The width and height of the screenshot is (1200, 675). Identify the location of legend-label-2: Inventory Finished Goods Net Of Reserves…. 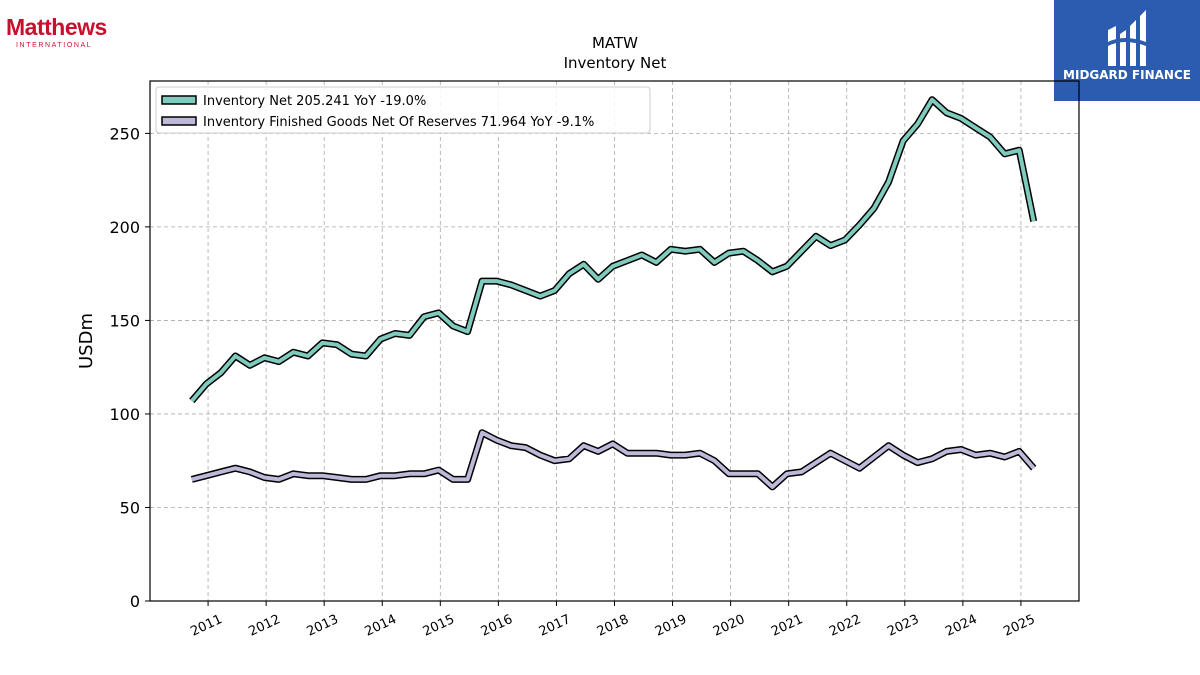
(398, 122).